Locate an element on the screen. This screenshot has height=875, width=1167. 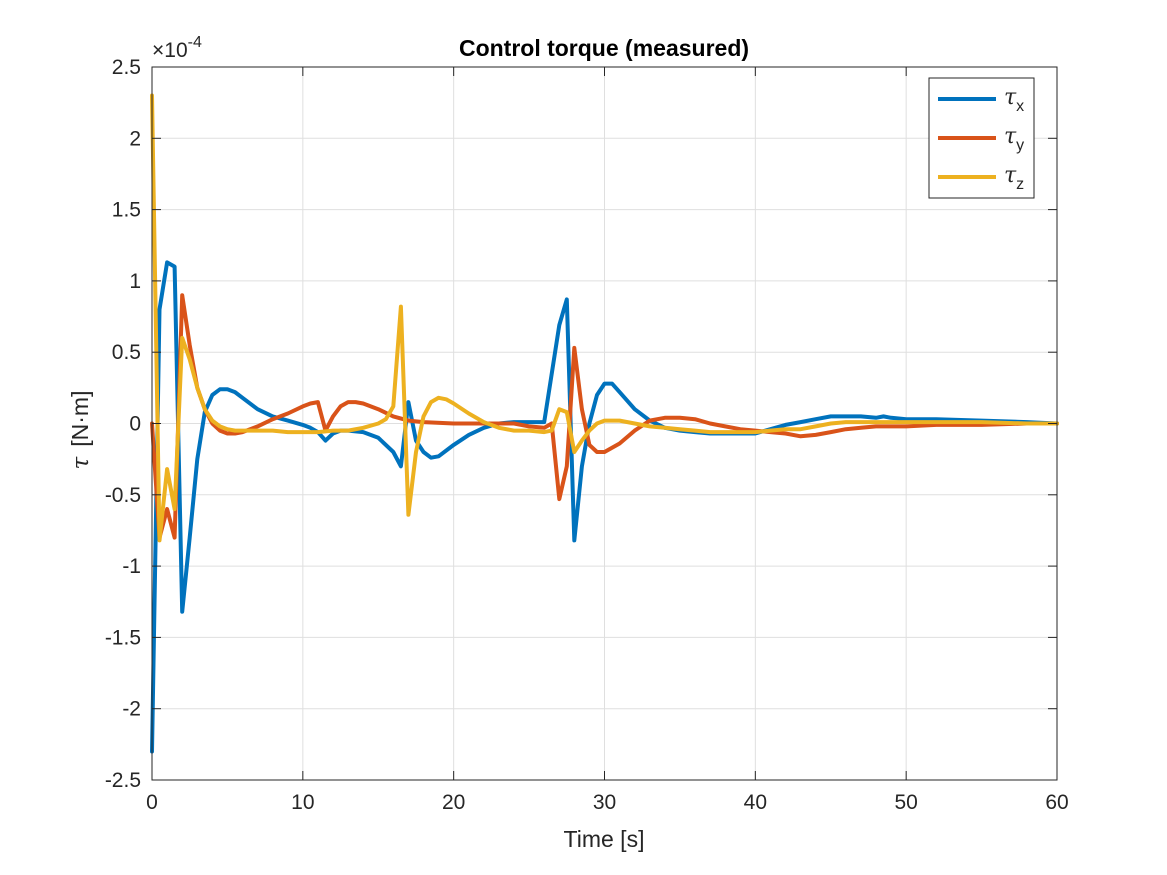
y-axis-label: τ [N·m] is located at coordinates (80, 430).